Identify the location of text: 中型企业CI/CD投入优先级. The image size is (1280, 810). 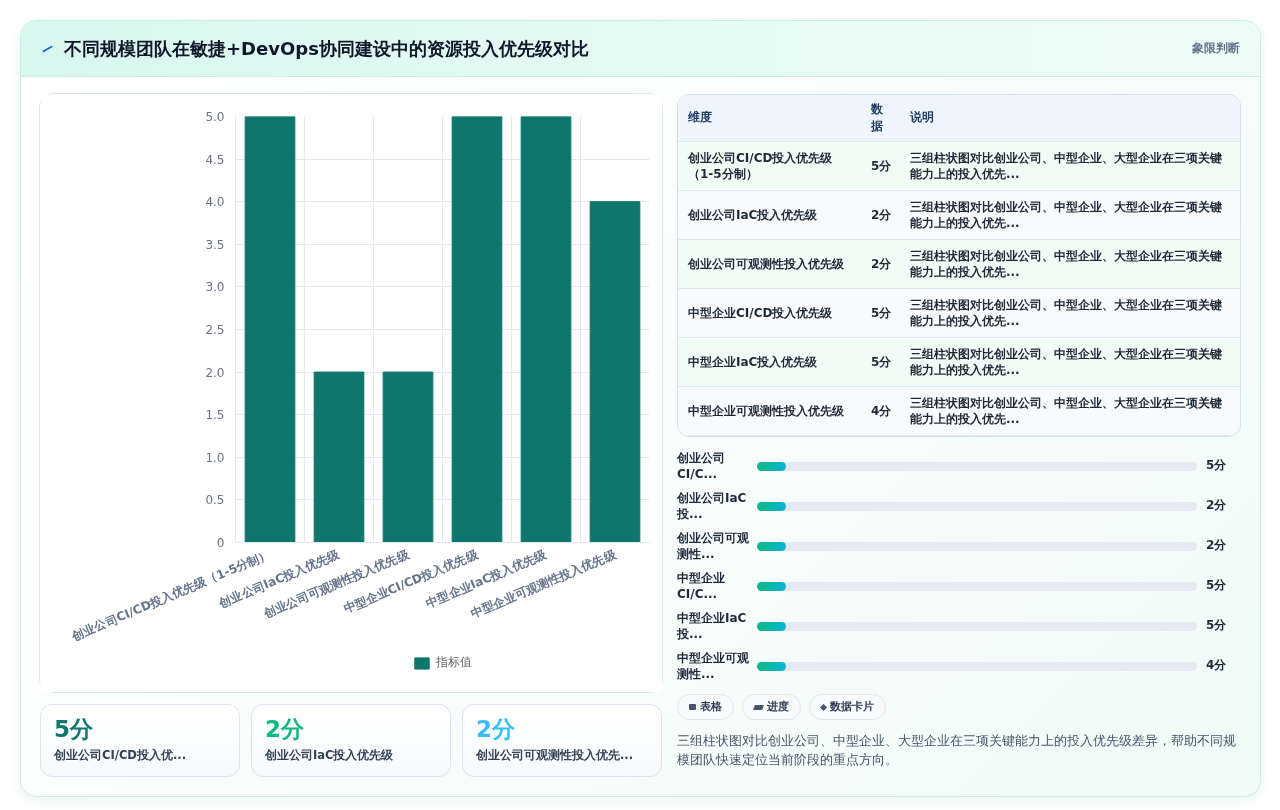
(769, 313).